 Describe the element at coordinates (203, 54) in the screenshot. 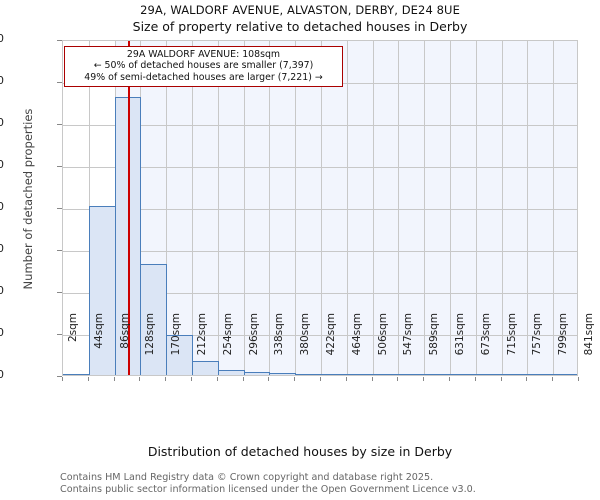

I see `annotation-line-1: 29A WALDORF AVENUE: 108sqm` at that location.